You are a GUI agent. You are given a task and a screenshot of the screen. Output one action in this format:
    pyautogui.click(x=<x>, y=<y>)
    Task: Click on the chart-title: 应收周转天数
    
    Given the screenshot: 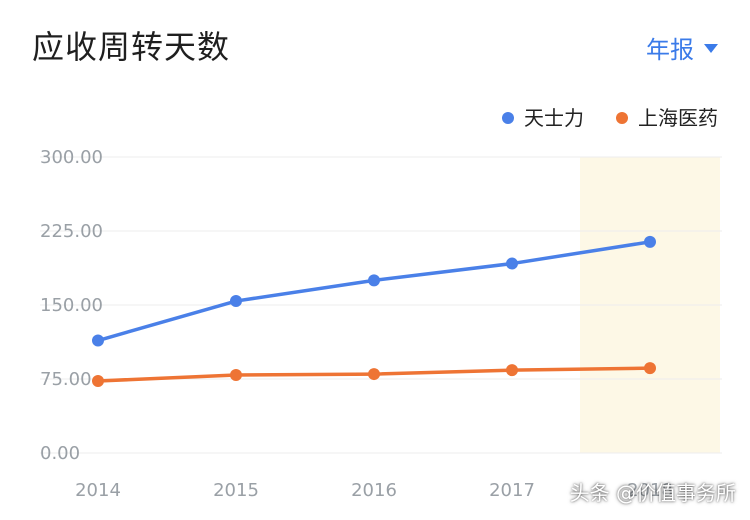 What is the action you would take?
    pyautogui.click(x=131, y=47)
    